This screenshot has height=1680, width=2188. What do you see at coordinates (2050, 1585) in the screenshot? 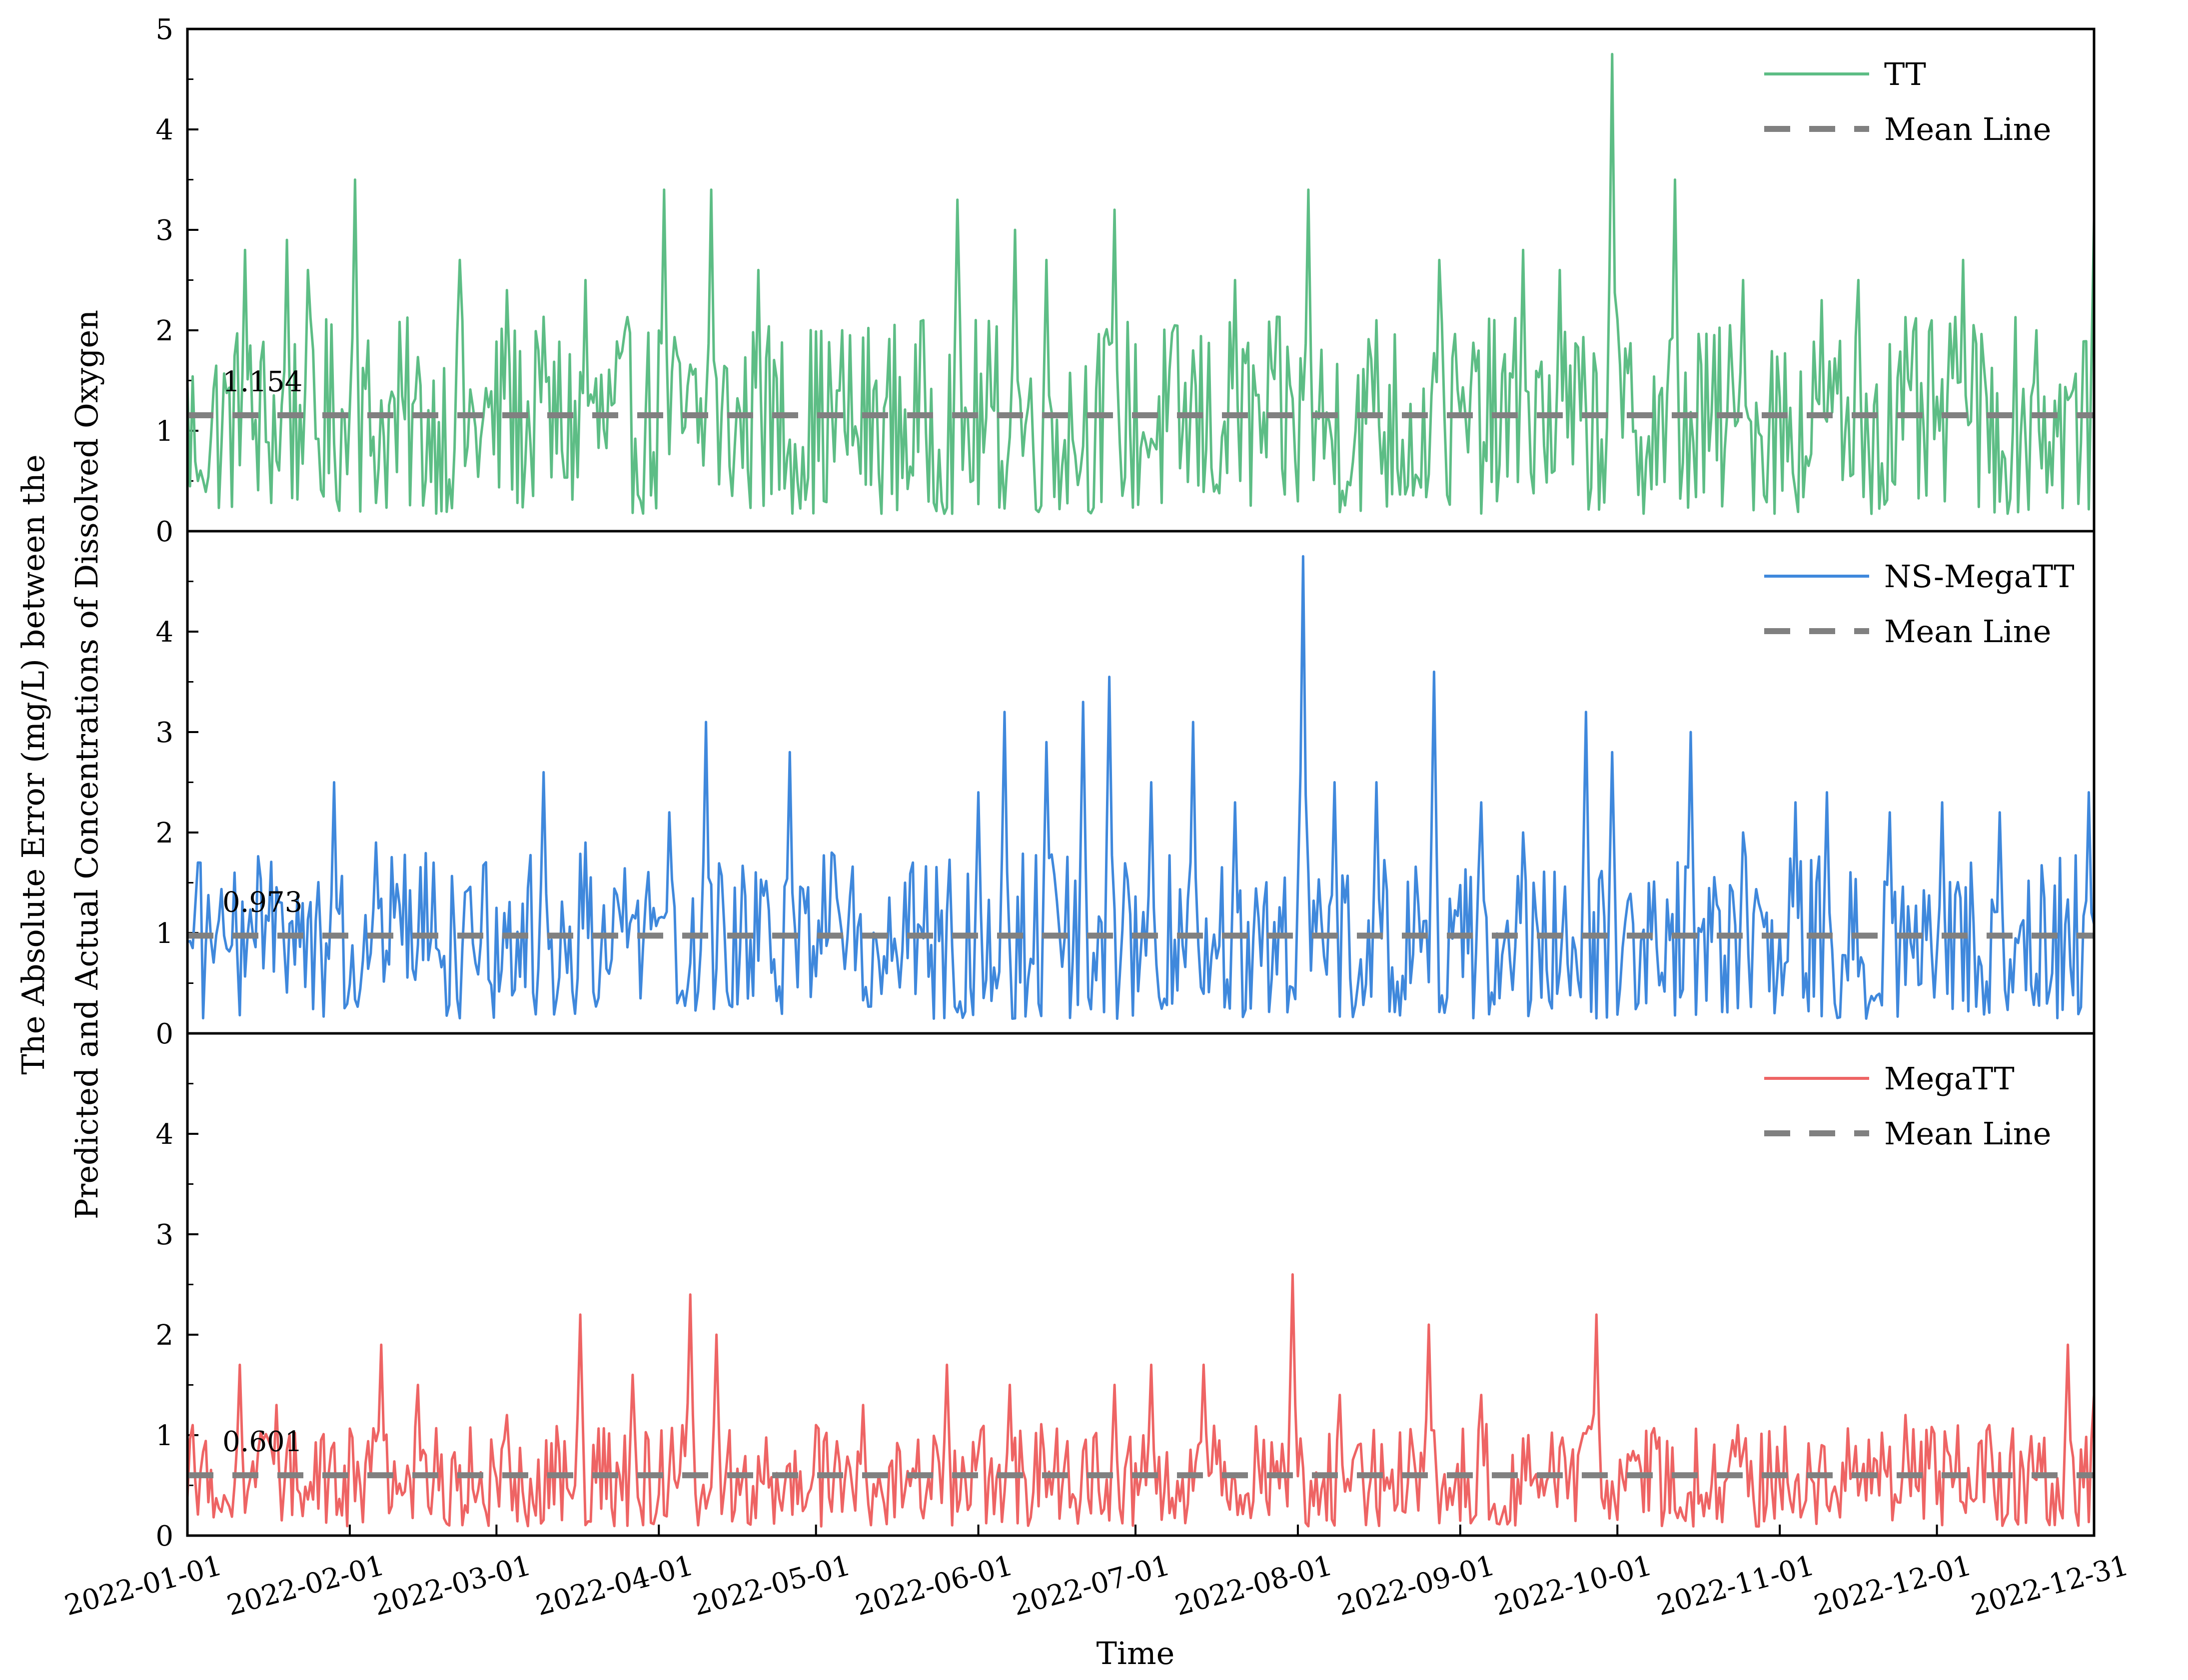
I see `x-tick-label: 2022-12-31` at bounding box center [2050, 1585].